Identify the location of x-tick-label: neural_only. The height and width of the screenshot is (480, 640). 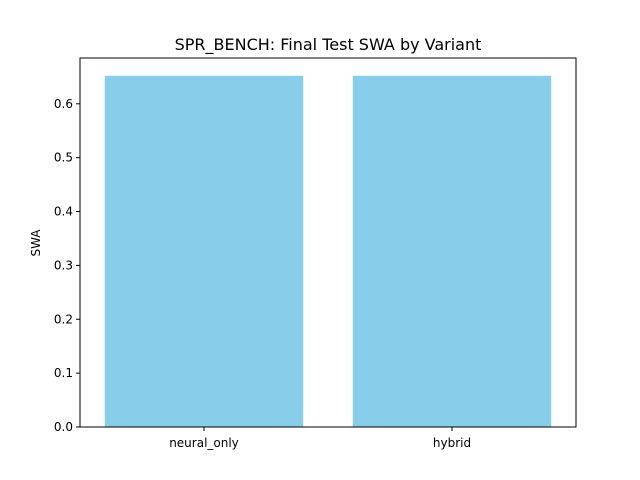
(204, 443).